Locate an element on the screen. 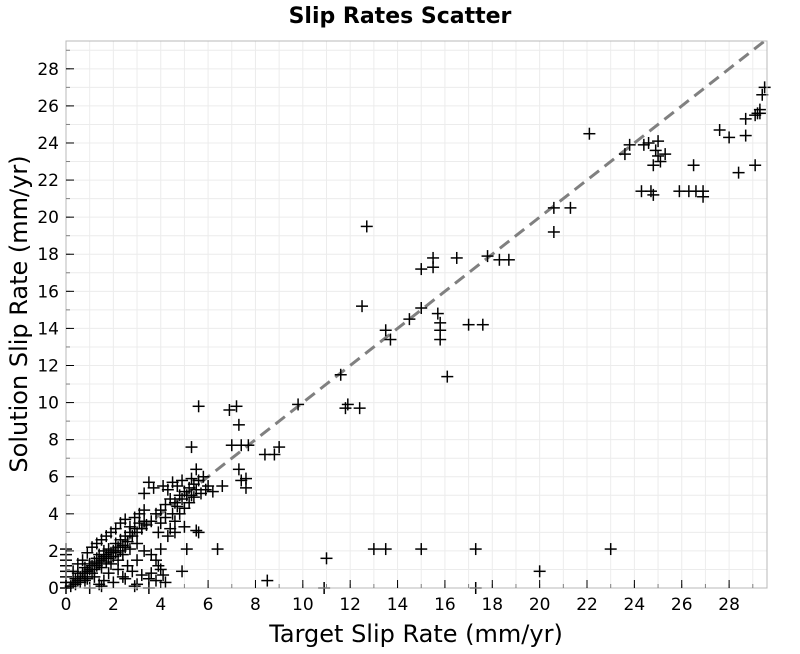  x-tick-label: 2 is located at coordinates (113, 605).